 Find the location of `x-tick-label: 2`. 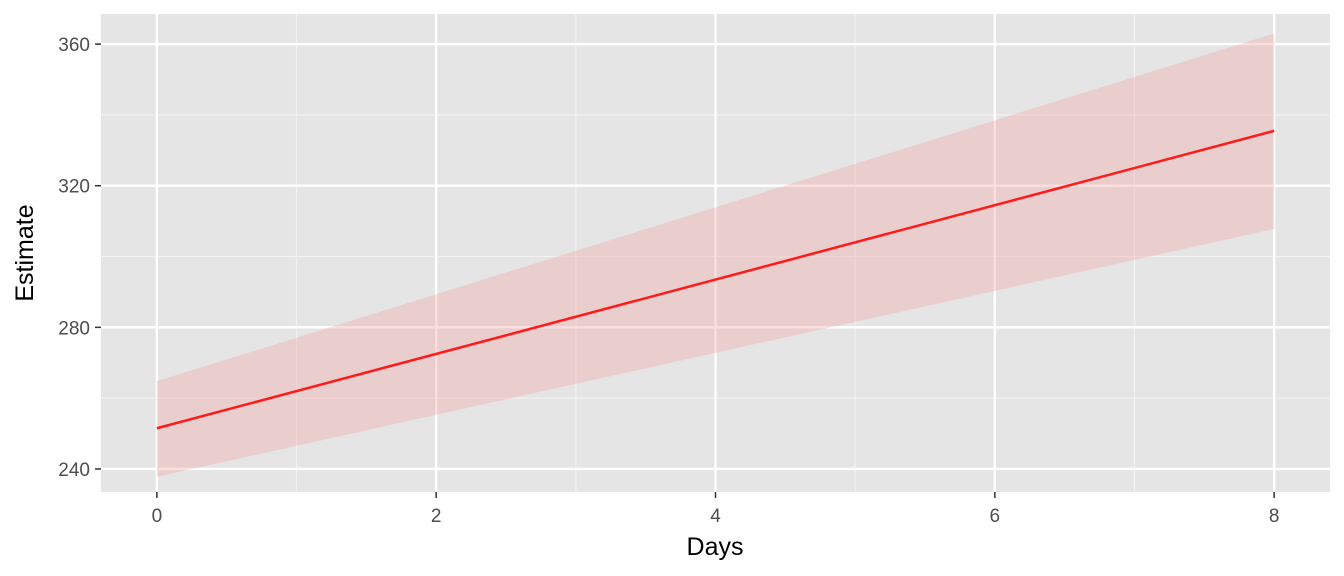

x-tick-label: 2 is located at coordinates (436, 516).